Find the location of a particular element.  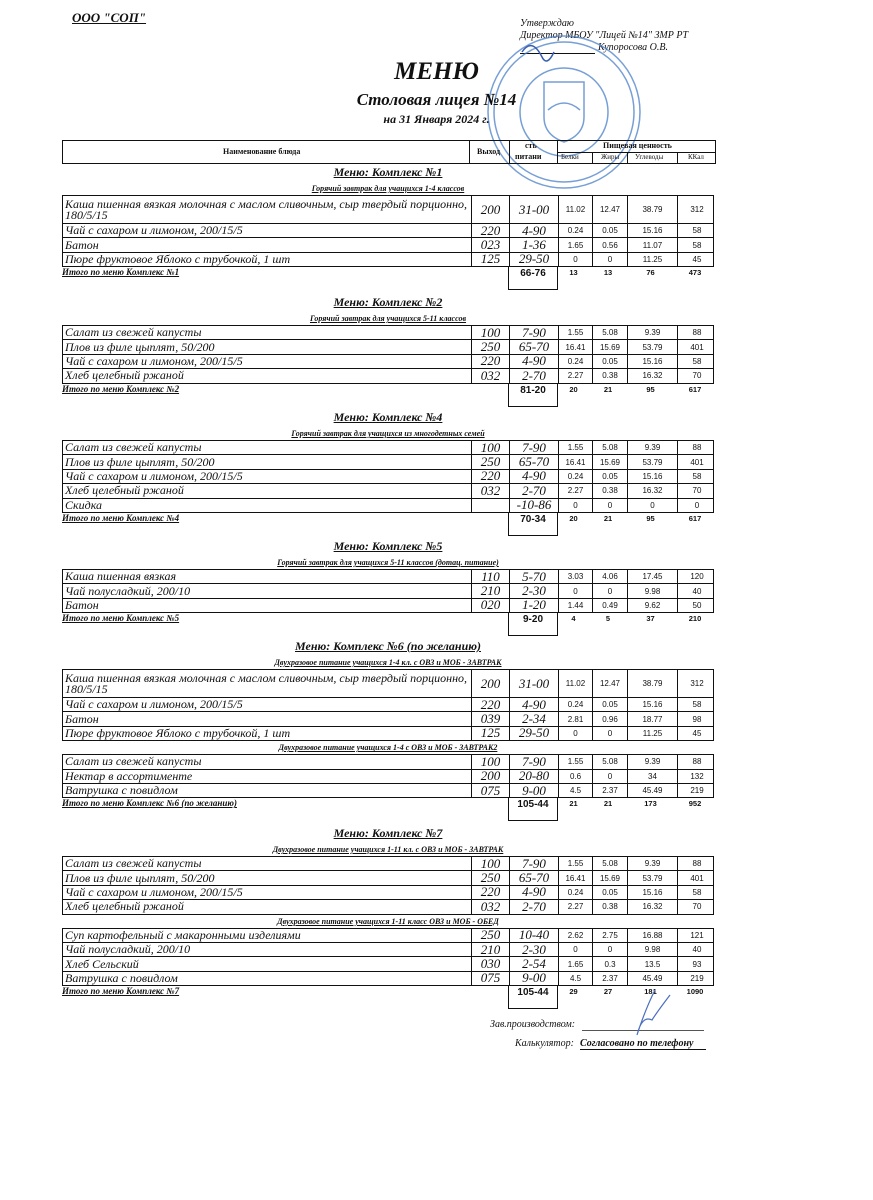

dish-name: Плов из филе цыплят, 50/200 is located at coordinates (140, 346).